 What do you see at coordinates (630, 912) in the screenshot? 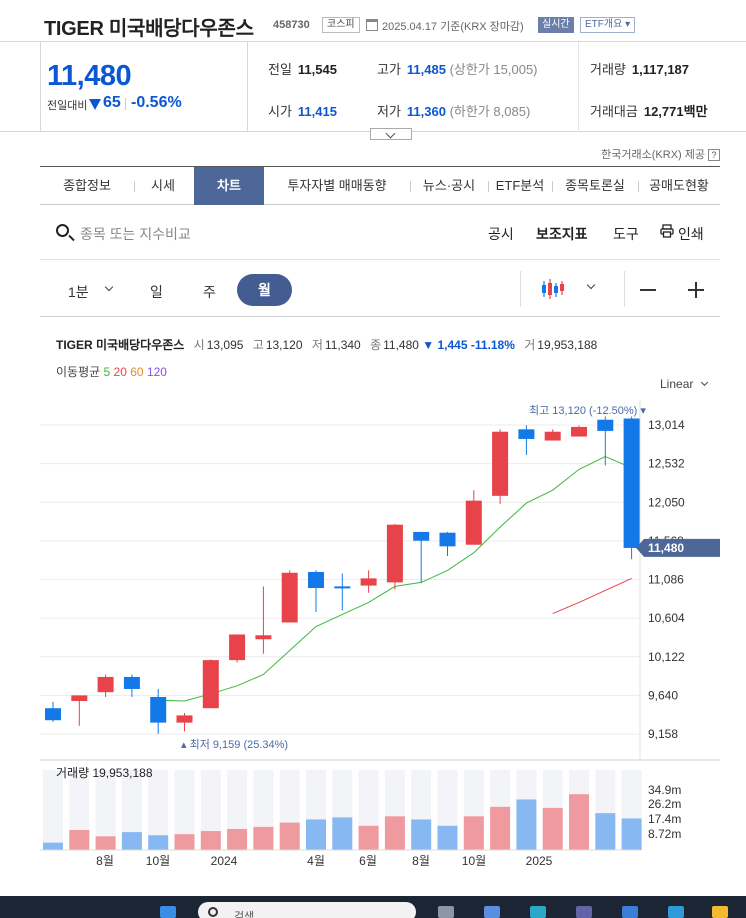
I see `store-icon` at bounding box center [630, 912].